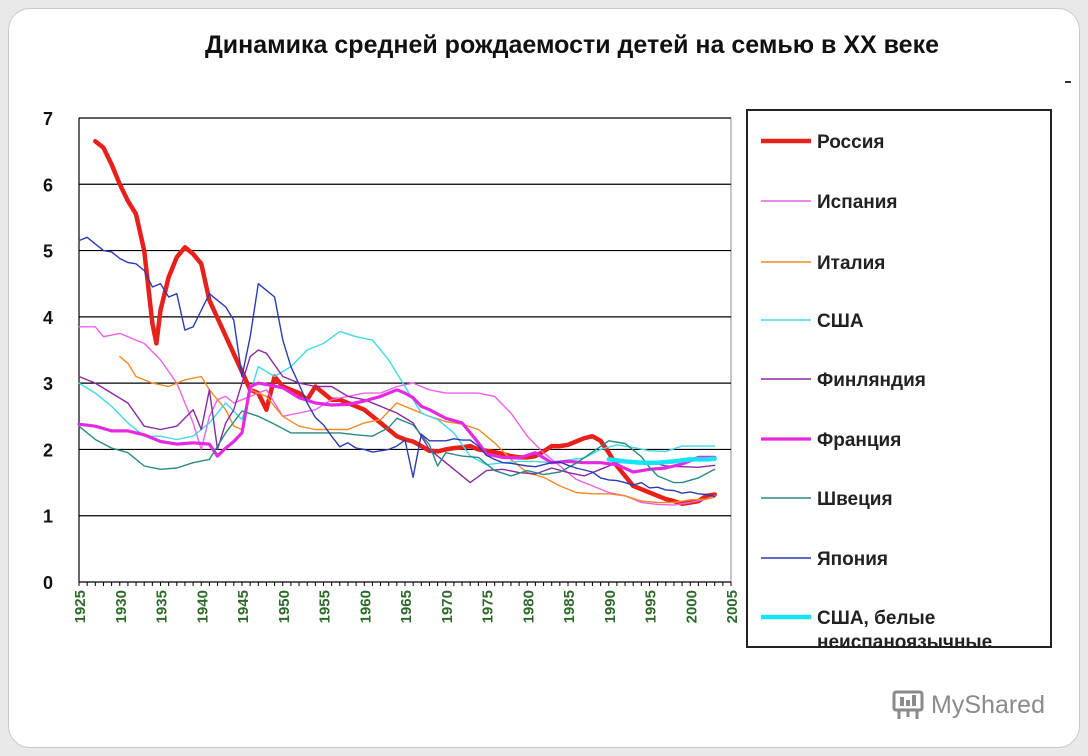  Describe the element at coordinates (691, 606) in the screenshot. I see `x-tick-label: 2000` at that location.